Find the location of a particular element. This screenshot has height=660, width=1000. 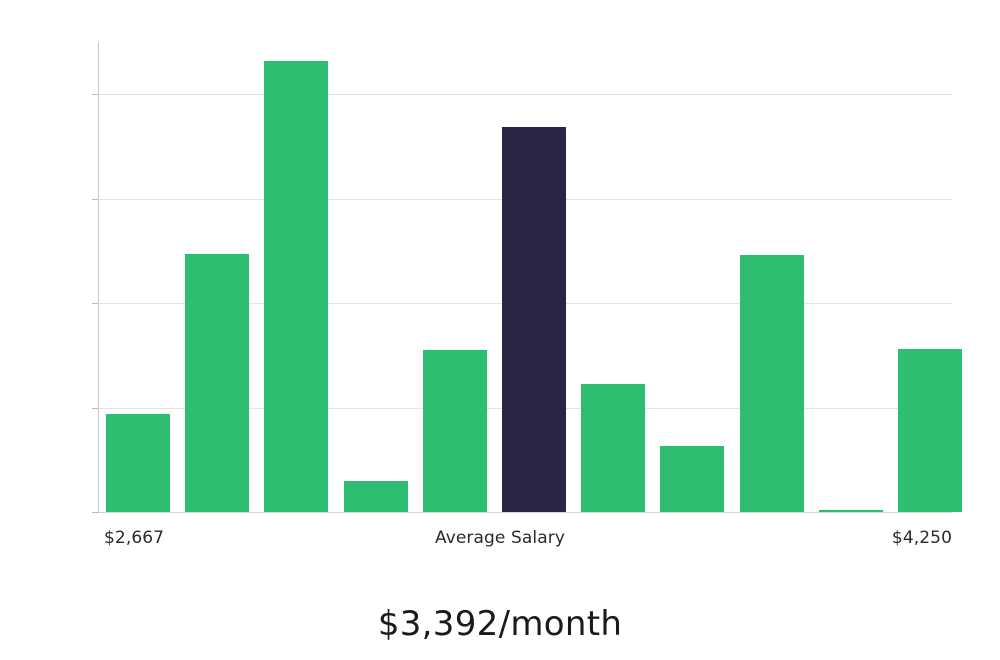

x-axis-title: Average Salary is located at coordinates (499, 538).